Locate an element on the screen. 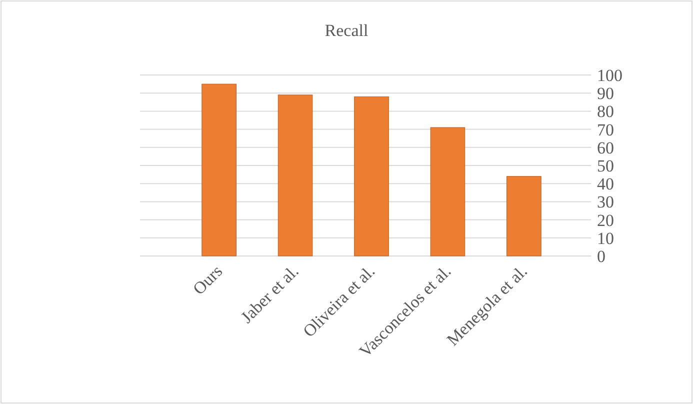 The width and height of the screenshot is (693, 404). y-tick-label: 90 is located at coordinates (605, 94).